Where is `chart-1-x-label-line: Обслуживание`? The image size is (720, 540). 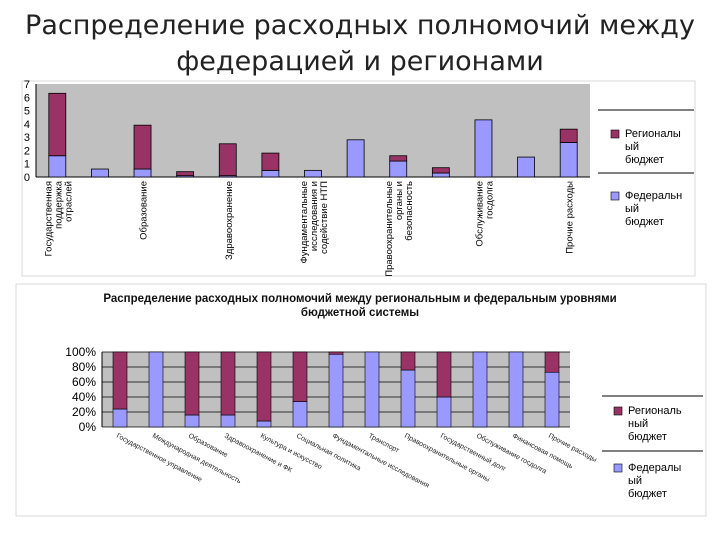
chart-1-x-label-line: Обслуживание is located at coordinates (479, 214).